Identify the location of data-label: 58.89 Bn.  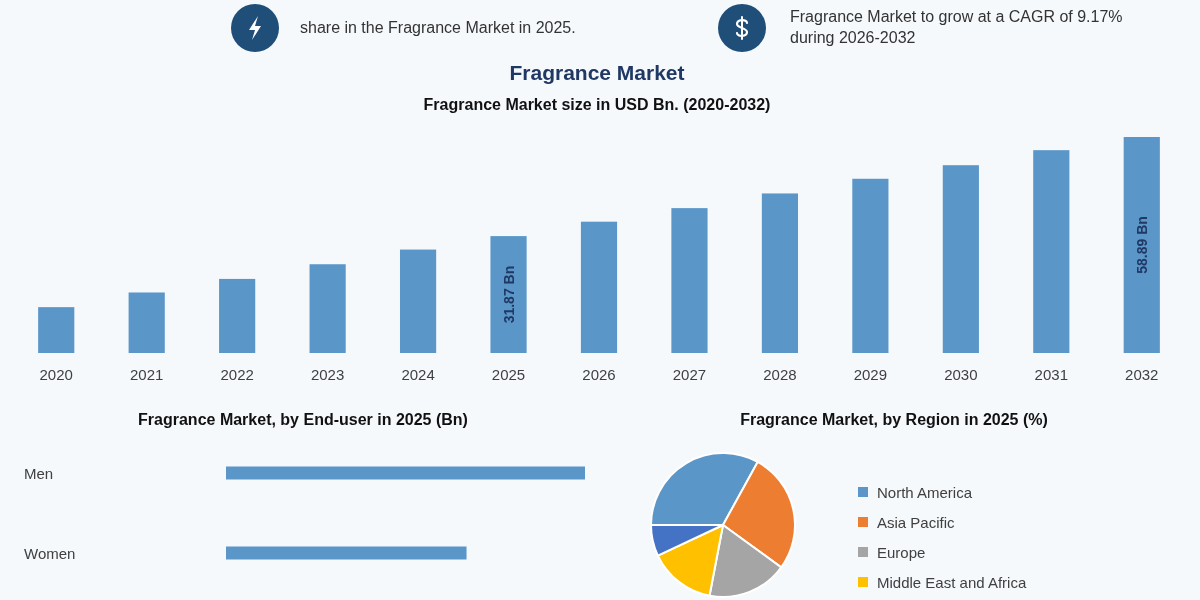
(1141, 245).